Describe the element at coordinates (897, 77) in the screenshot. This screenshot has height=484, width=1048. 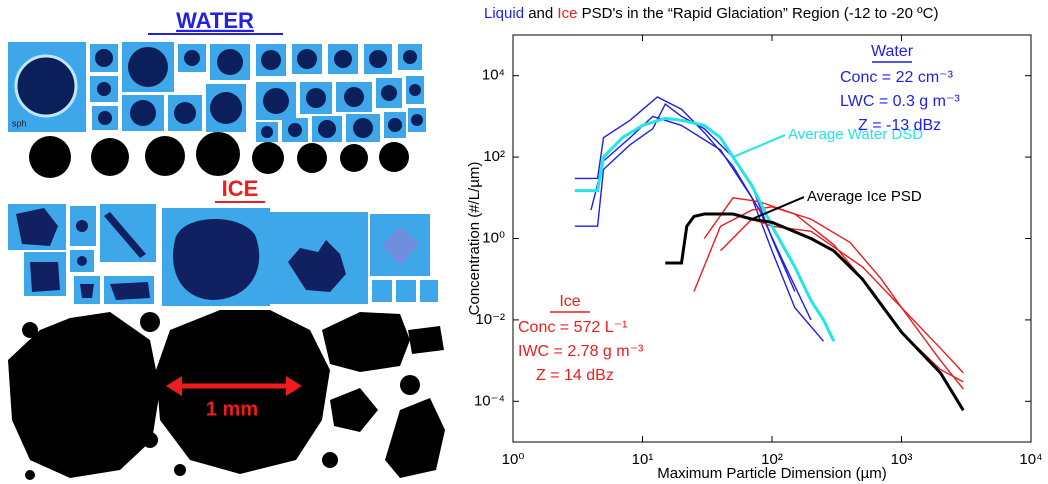
I see `box-line: Conc = 22 cm⁻³` at that location.